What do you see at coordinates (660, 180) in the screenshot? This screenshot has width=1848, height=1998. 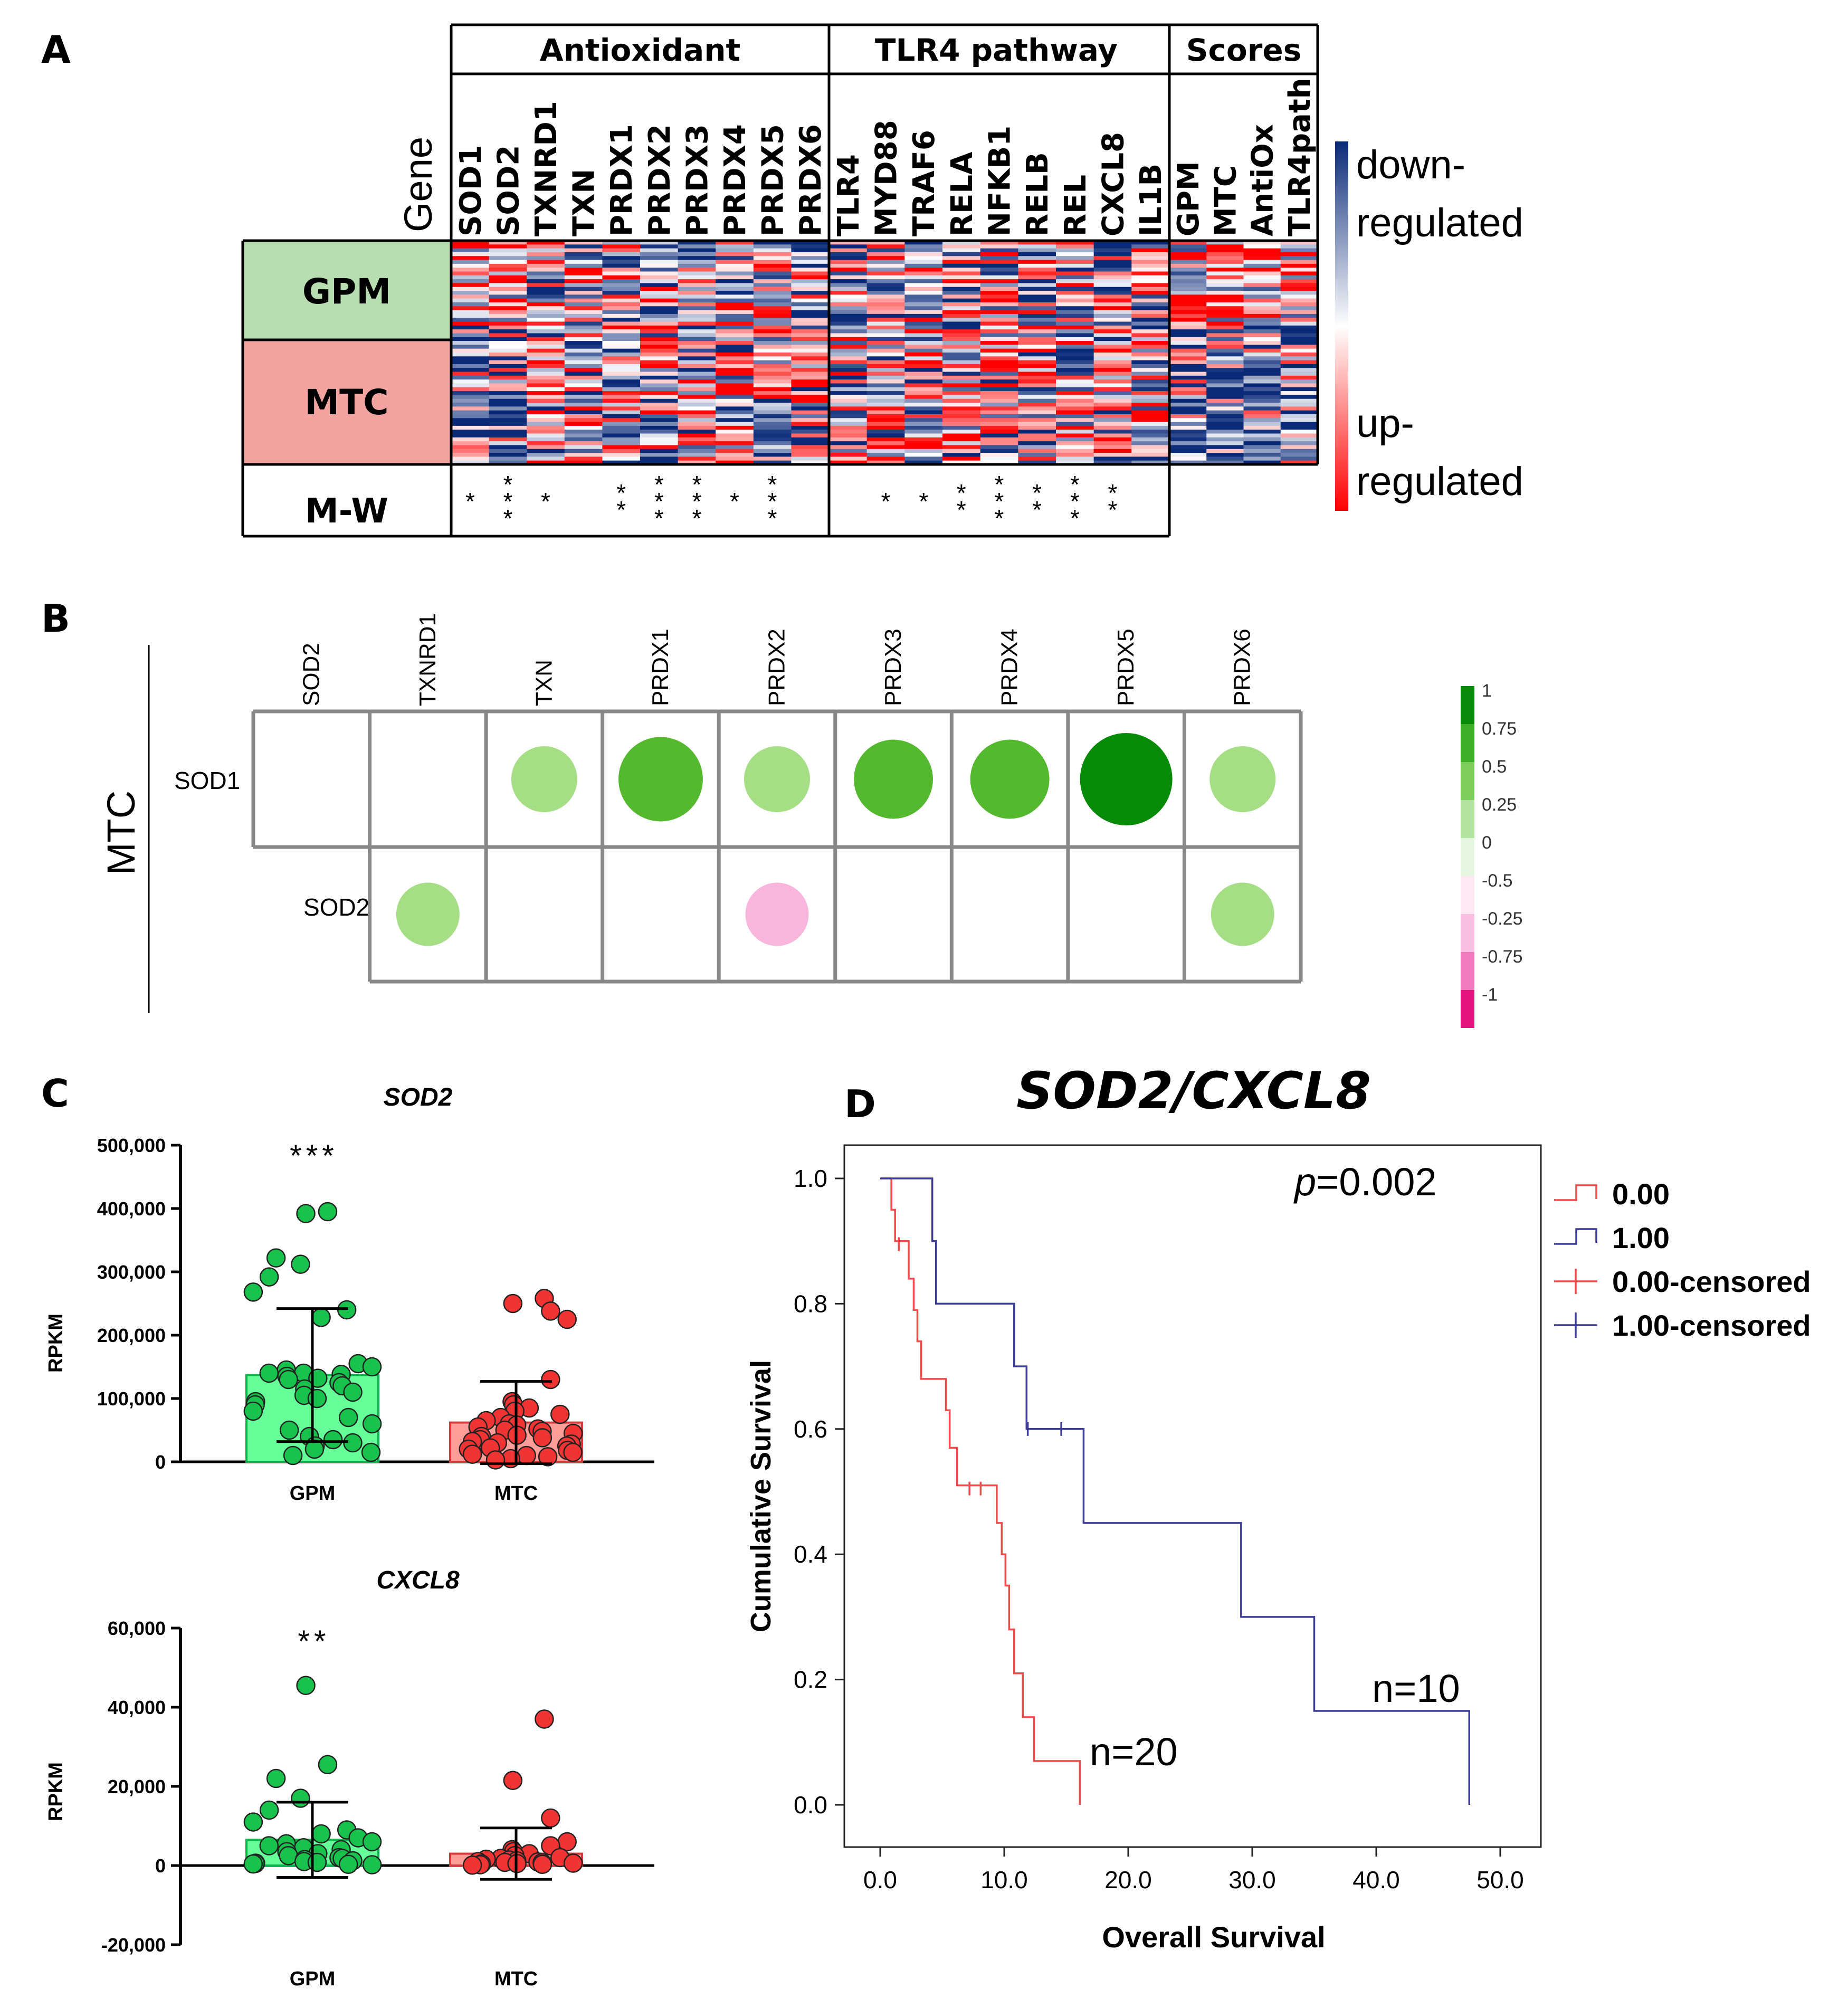 I see `gene-label-prdx2: PRDX2` at bounding box center [660, 180].